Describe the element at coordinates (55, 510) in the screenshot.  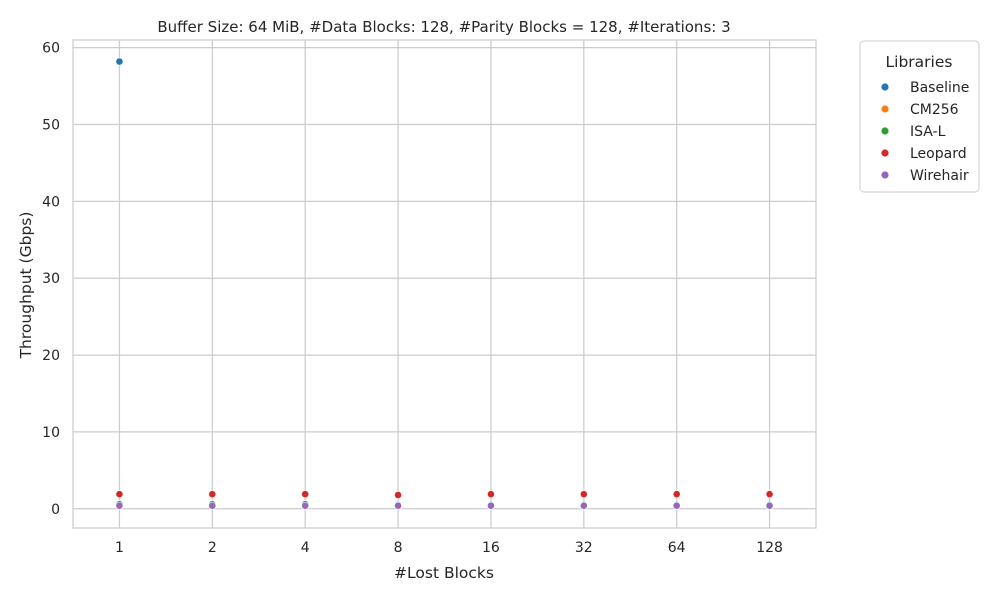
I see `y-tick-label: 0` at that location.